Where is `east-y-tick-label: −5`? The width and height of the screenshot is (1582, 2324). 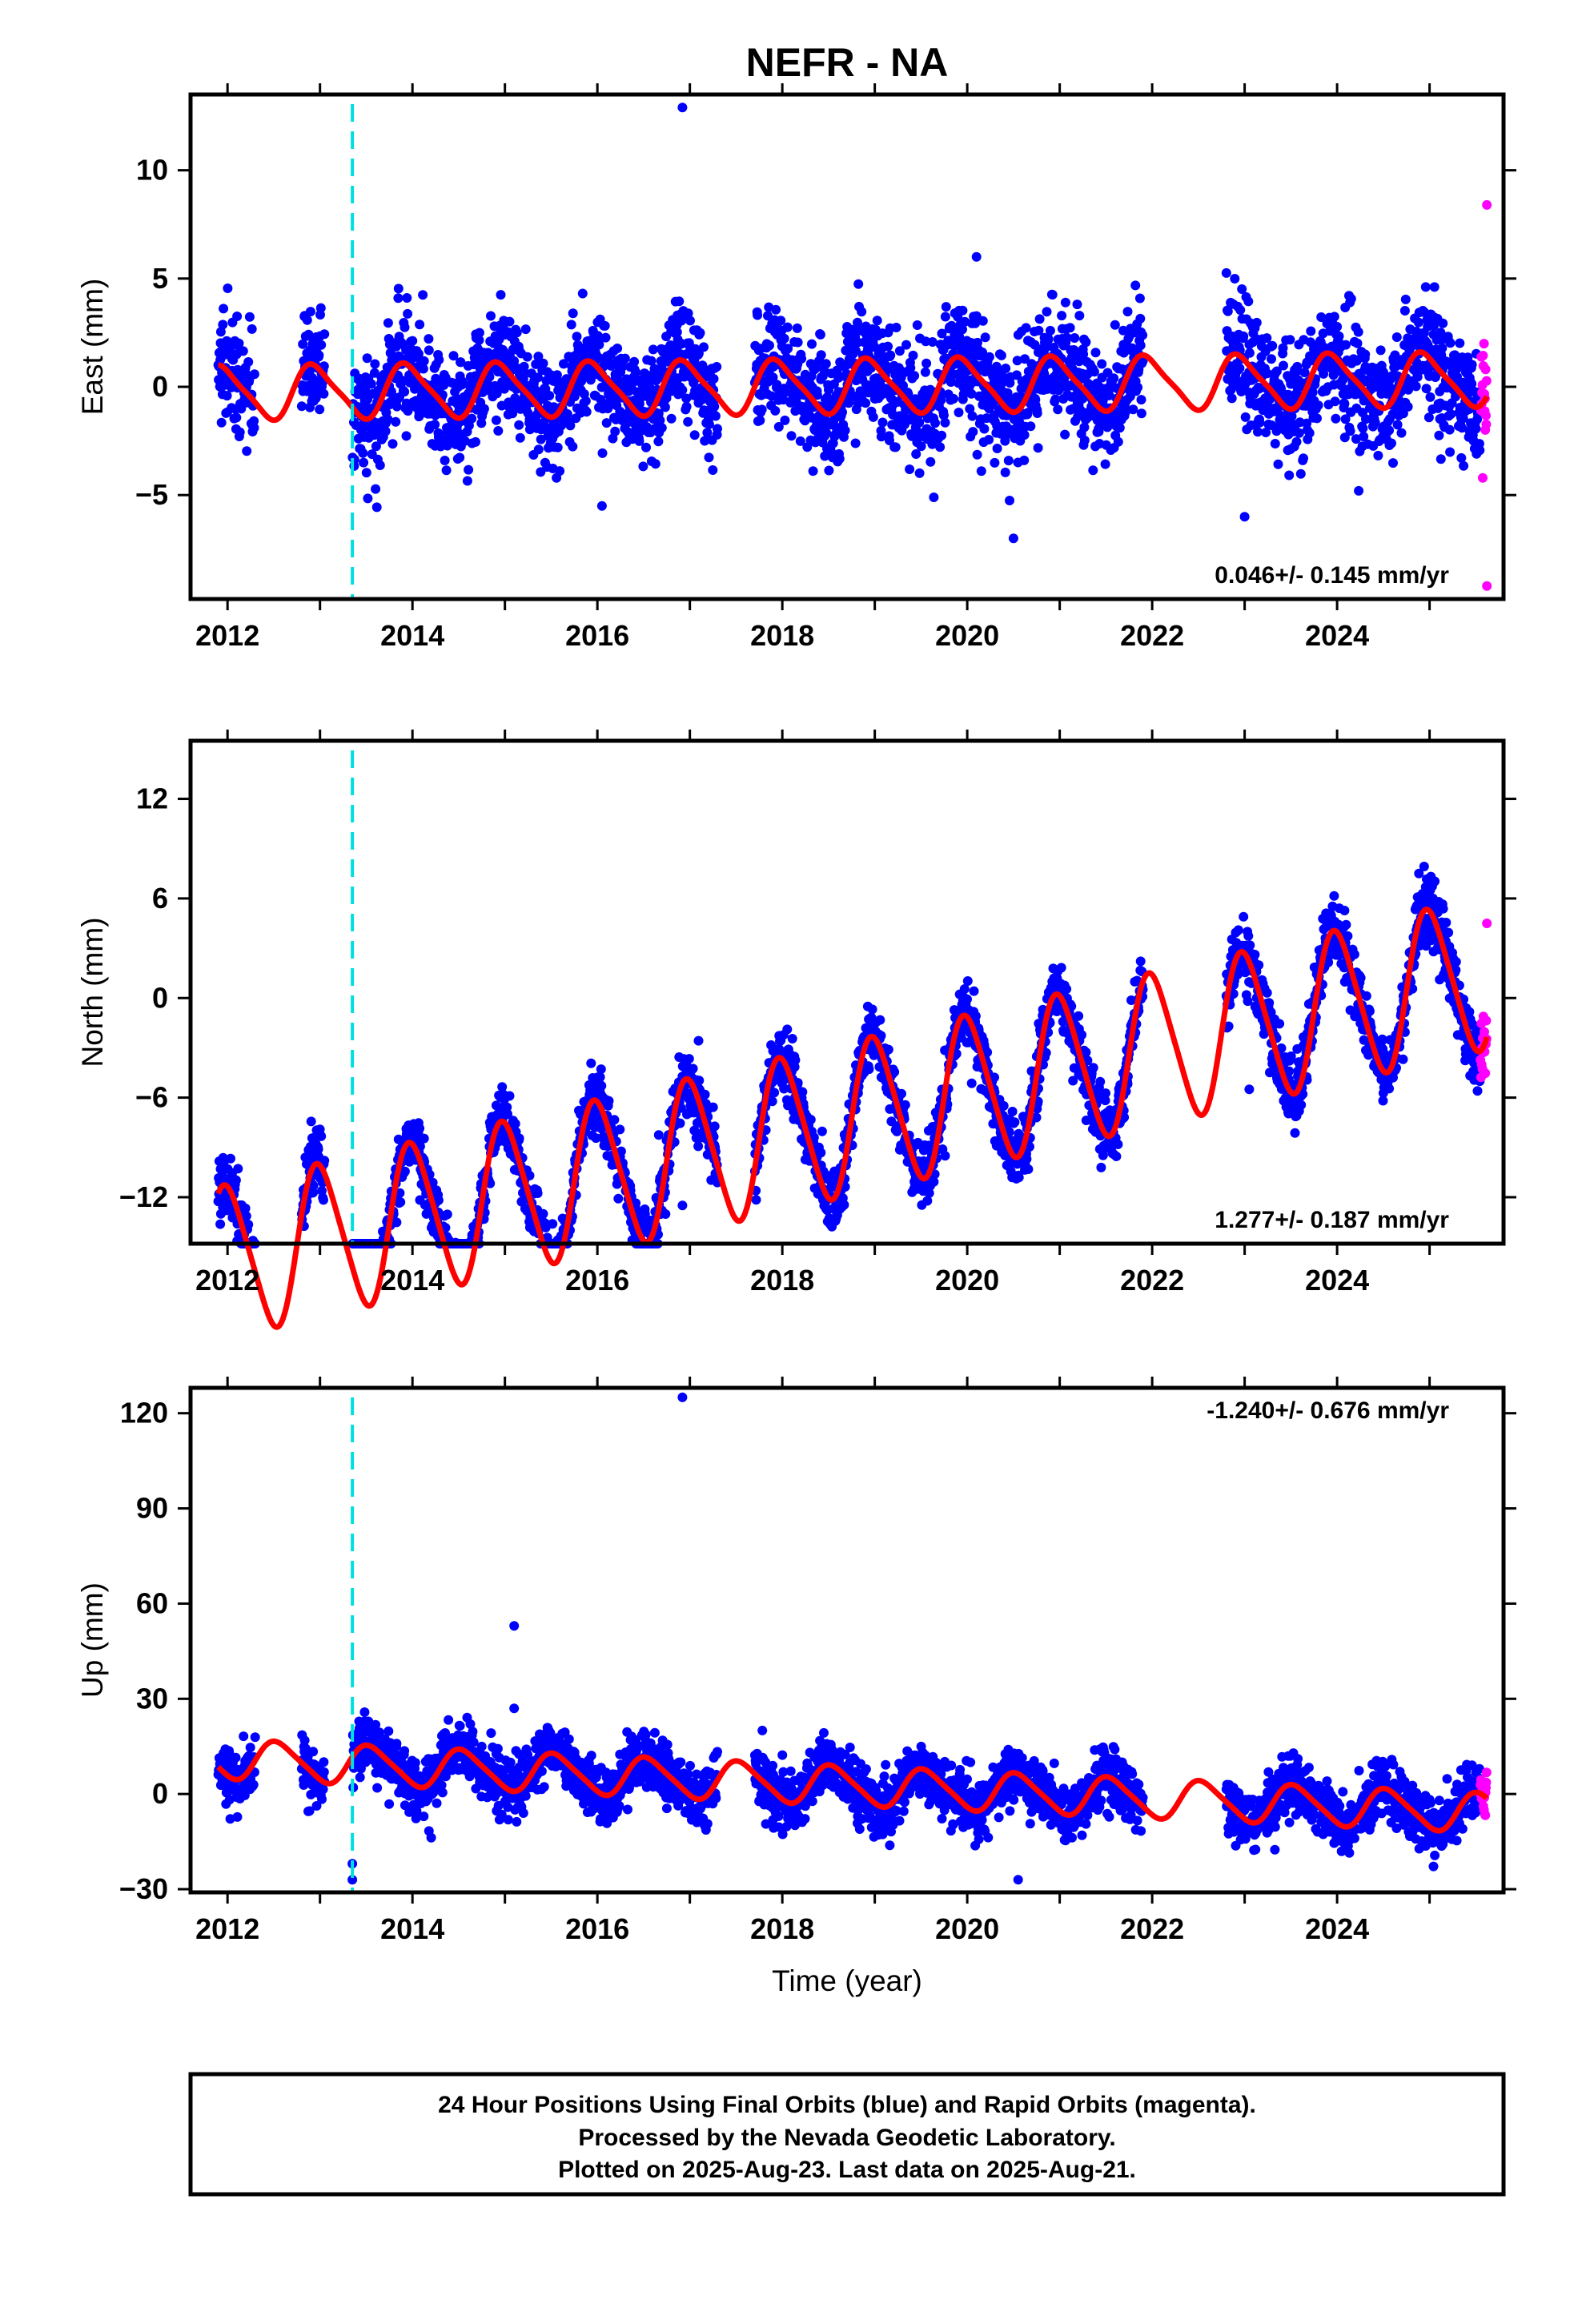
east-y-tick-label: −5 is located at coordinates (151, 494).